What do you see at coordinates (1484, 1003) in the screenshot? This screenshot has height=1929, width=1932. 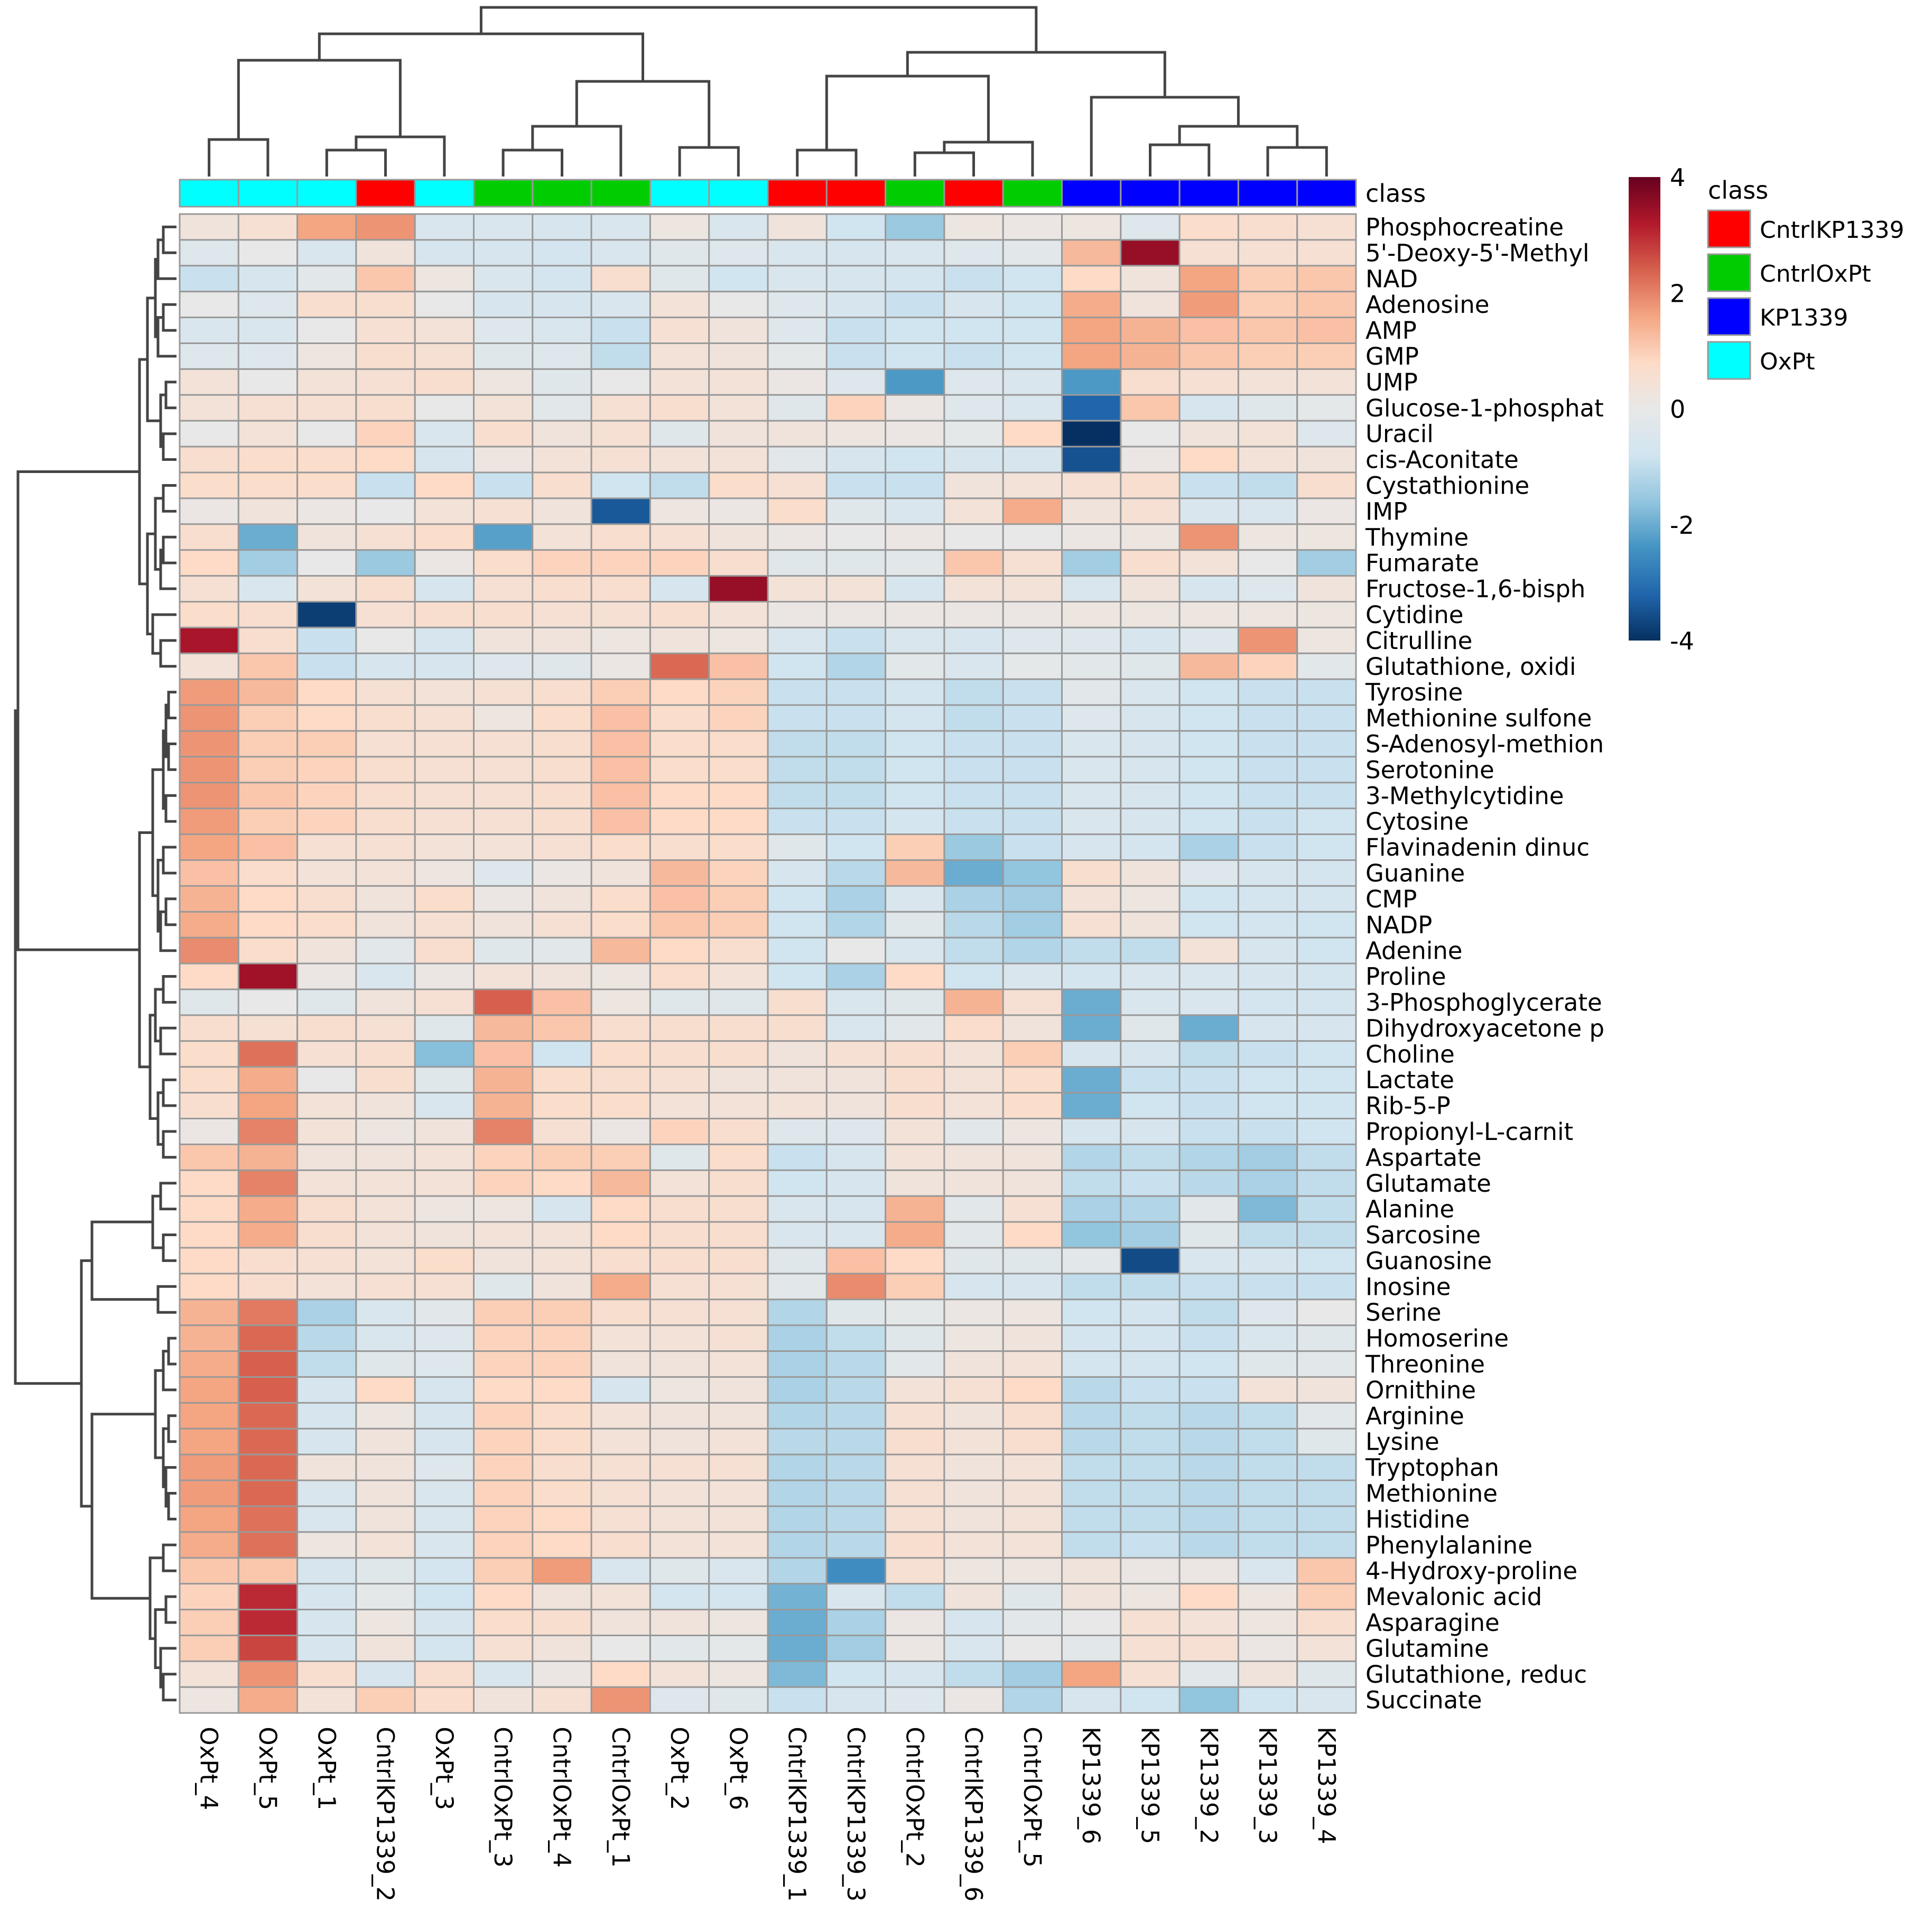 I see `row-label: 3-Phosphoglycerate` at bounding box center [1484, 1003].